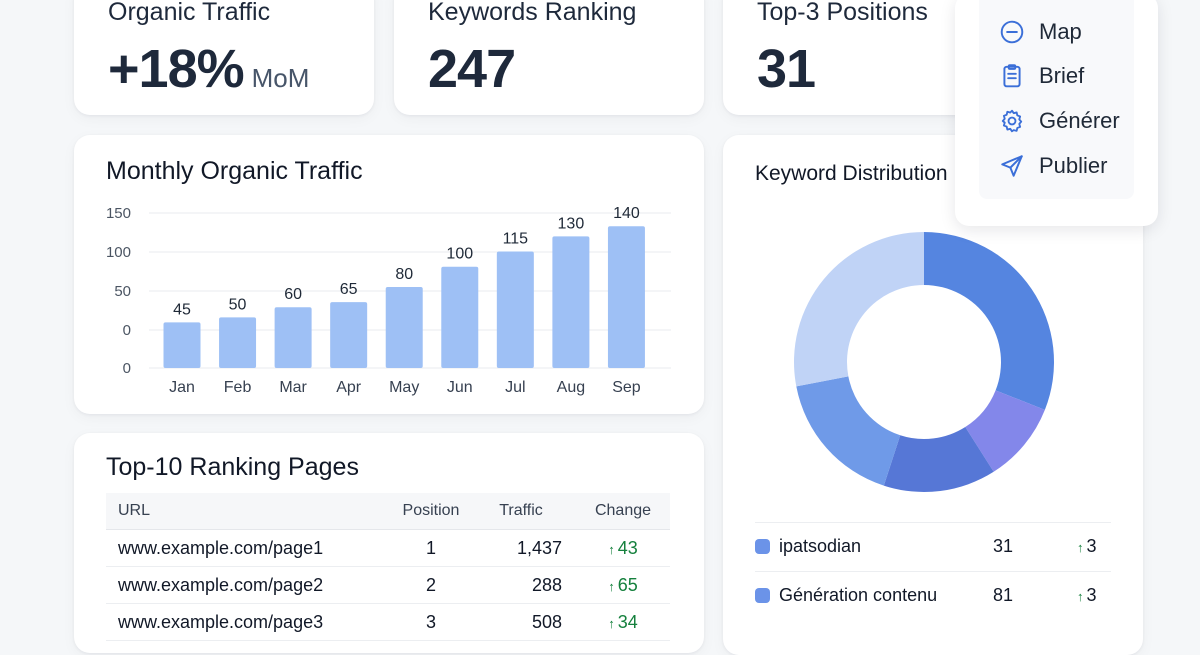 The width and height of the screenshot is (1200, 655). Describe the element at coordinates (539, 547) in the screenshot. I see `row-traffic: 1,437` at that location.